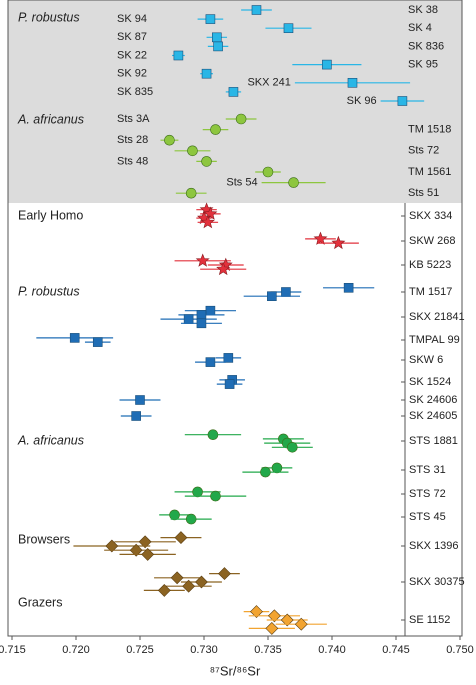  Describe the element at coordinates (430, 265) in the screenshot. I see `specimen-label: KB 5223` at that location.